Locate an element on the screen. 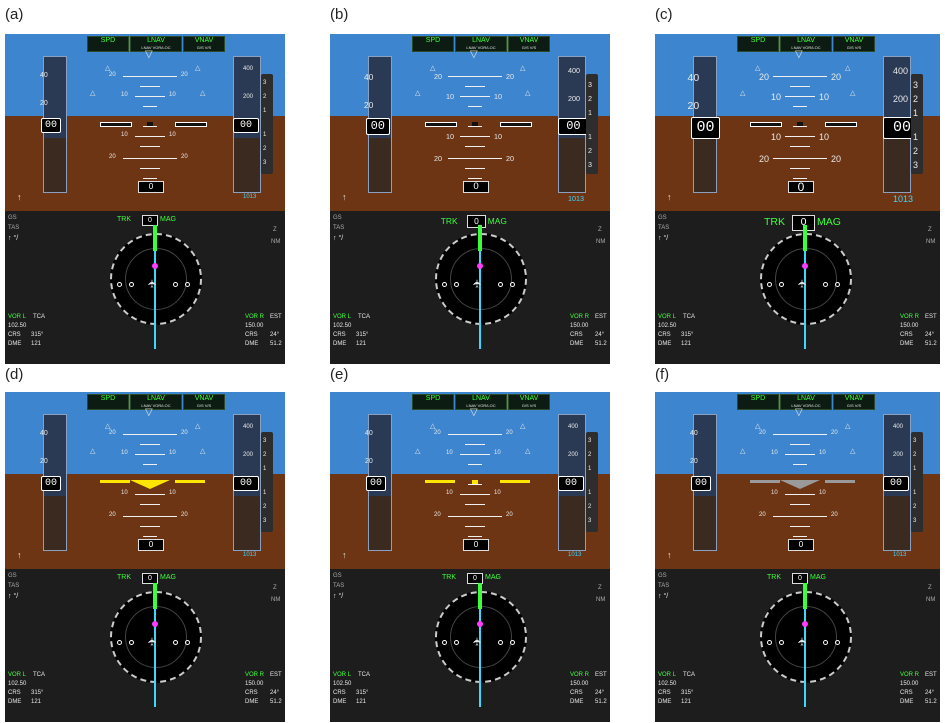 Image resolution: width=945 pixels, height=723 pixels. nd-nm-label: NM is located at coordinates (601, 242).